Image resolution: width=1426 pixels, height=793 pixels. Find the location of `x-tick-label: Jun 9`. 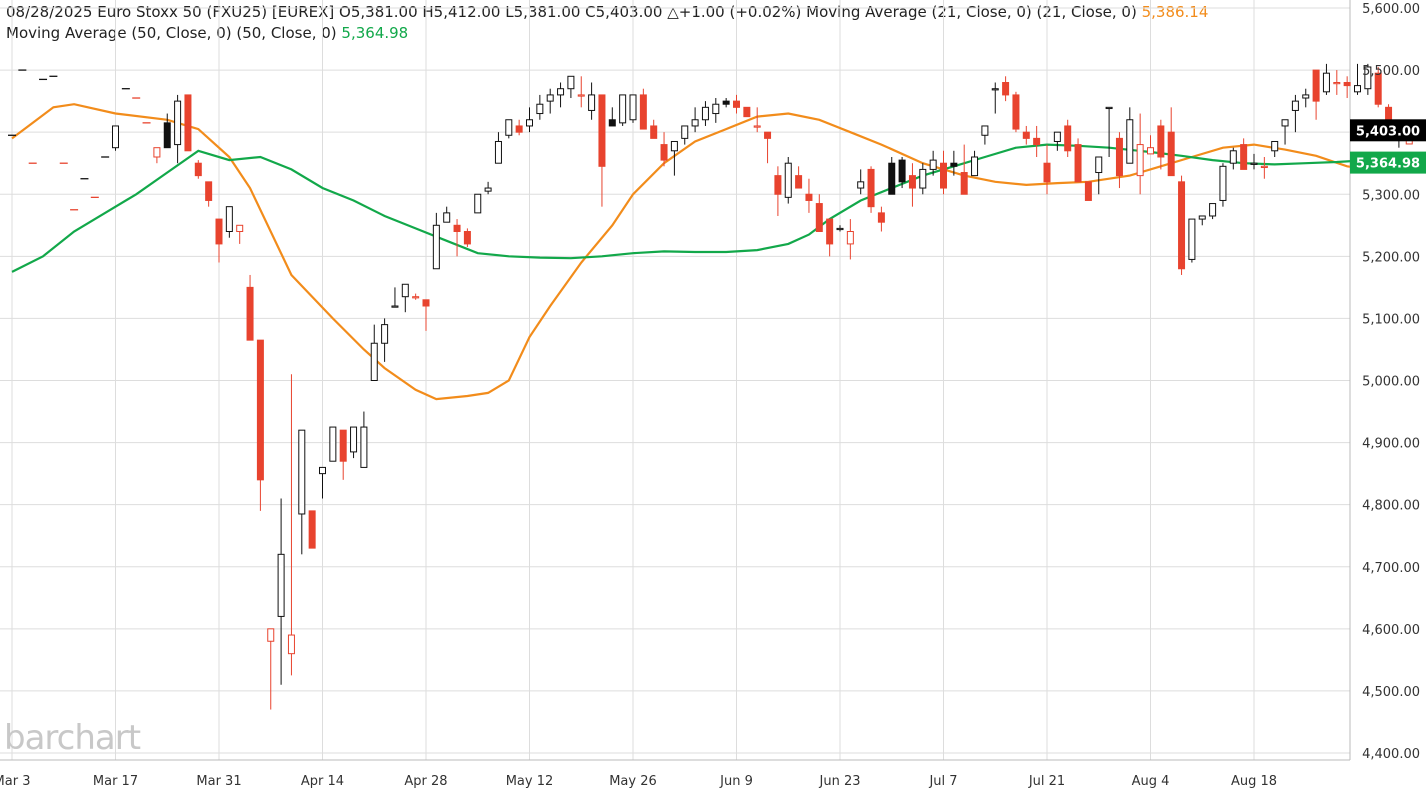

x-tick-label: Jun 9 is located at coordinates (736, 781).